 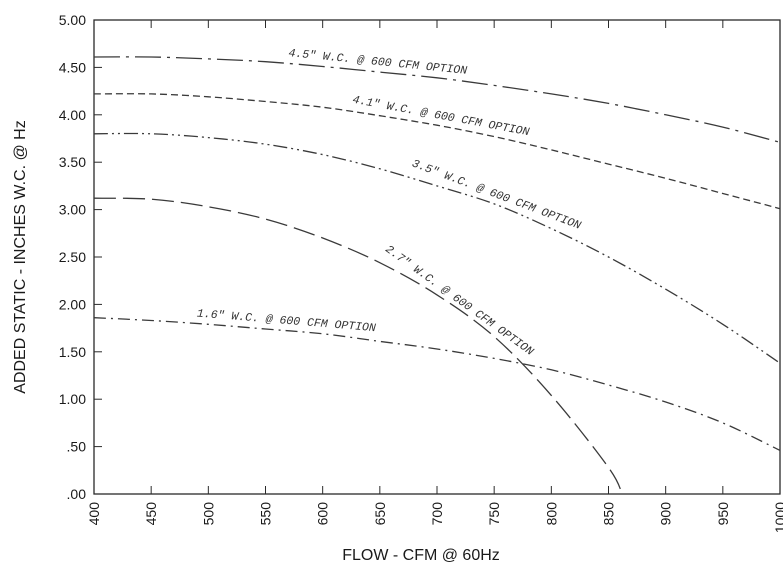 I want to click on y-tick-label: .50, so click(x=77, y=447).